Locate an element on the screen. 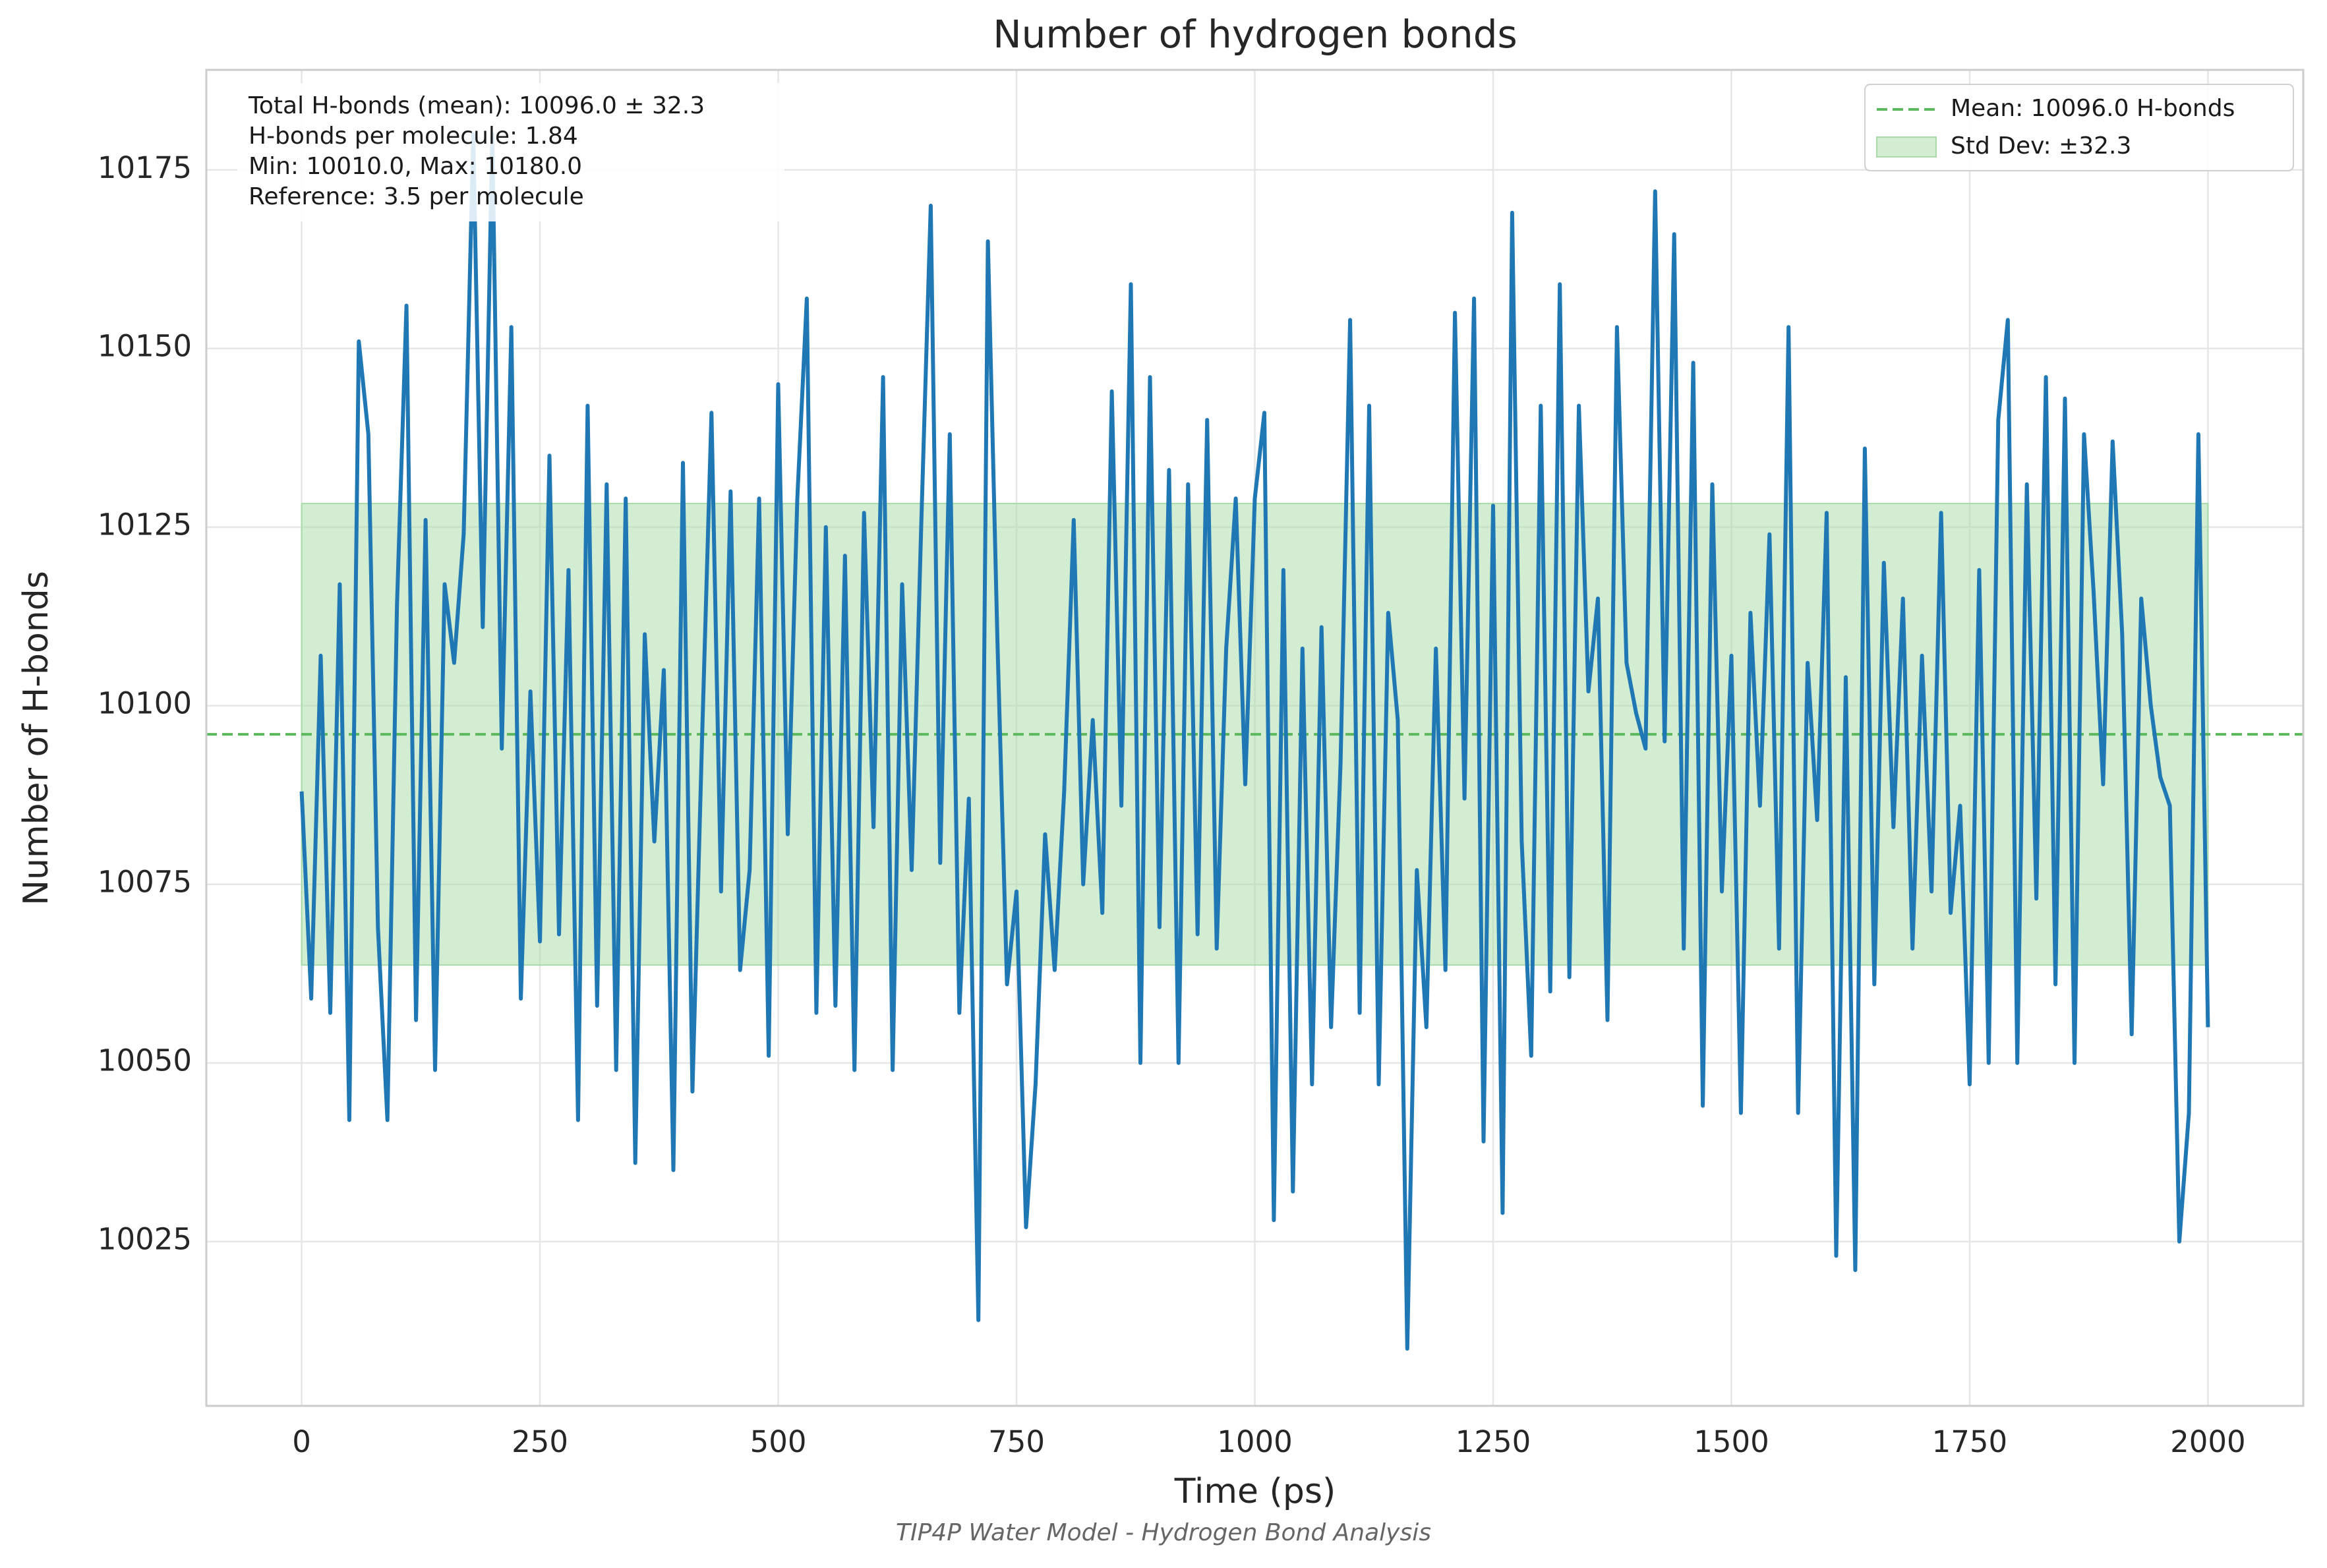 The image size is (2327, 1568). x-tick-label: 500 is located at coordinates (778, 1441).